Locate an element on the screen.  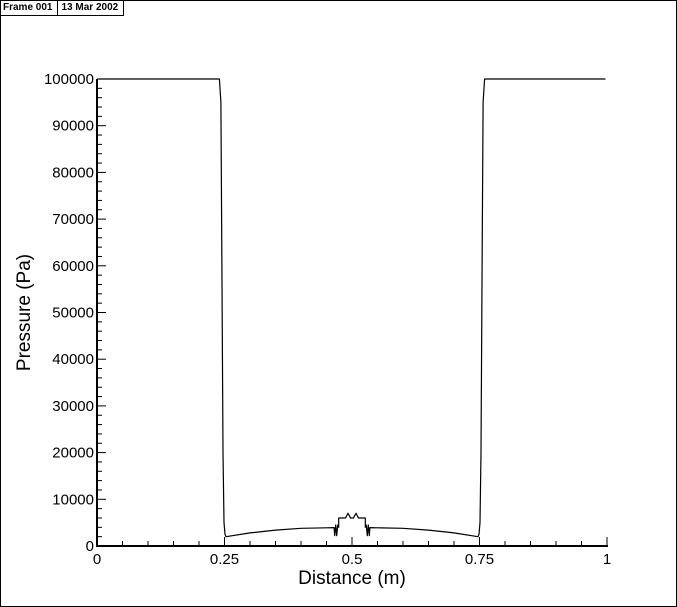
x-tick-label: 1 is located at coordinates (607, 559).